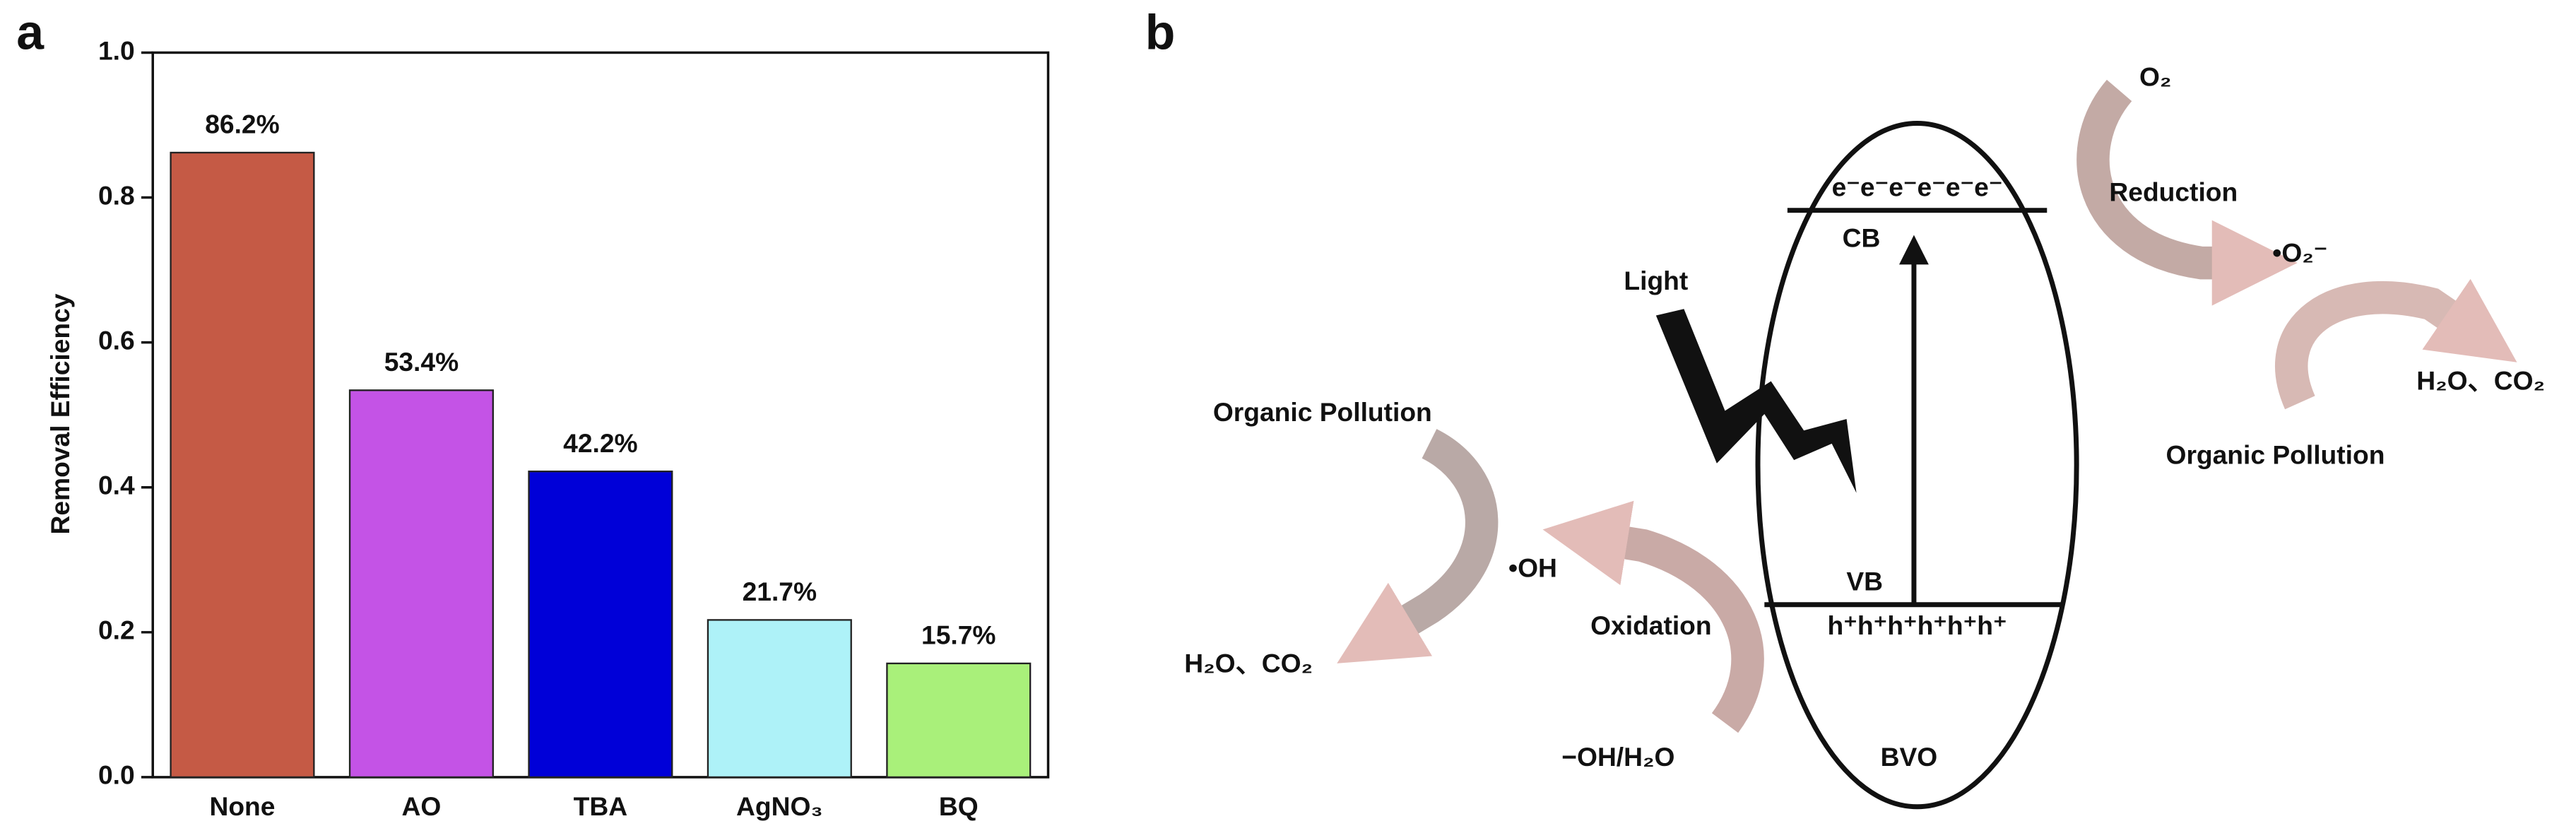 The width and height of the screenshot is (2576, 838). Describe the element at coordinates (600, 443) in the screenshot. I see `value-label: 42.2%` at that location.